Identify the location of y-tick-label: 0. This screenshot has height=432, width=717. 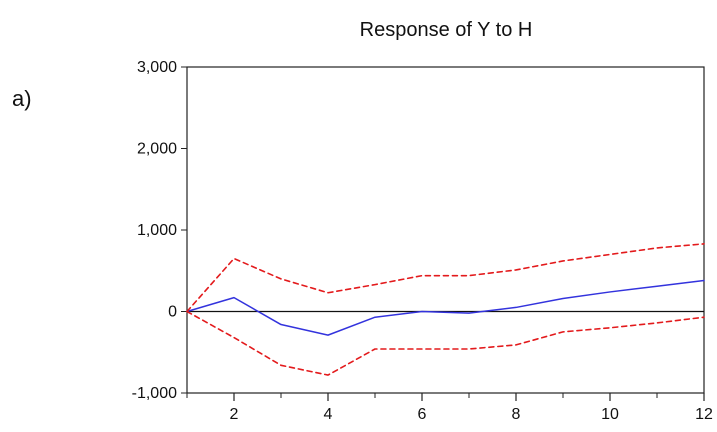
(172, 312).